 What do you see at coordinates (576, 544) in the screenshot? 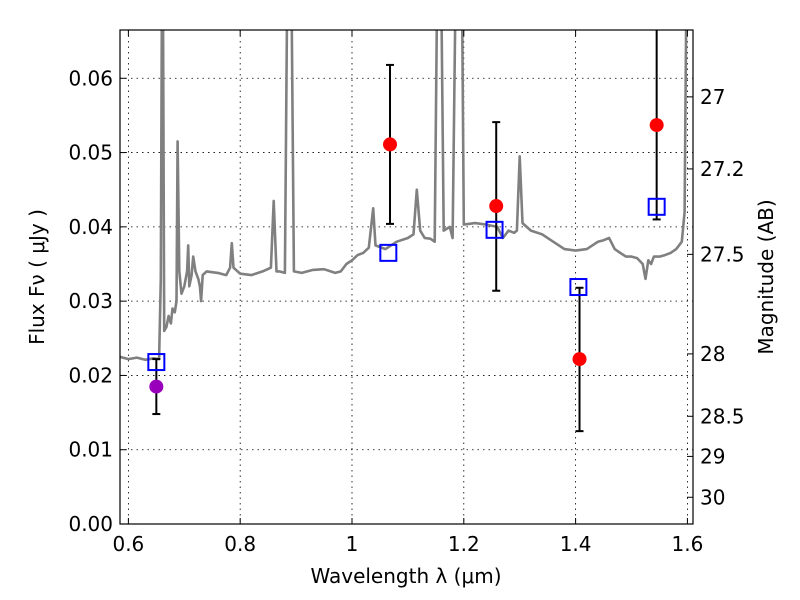
I see `x-tick-label: 1.4` at bounding box center [576, 544].